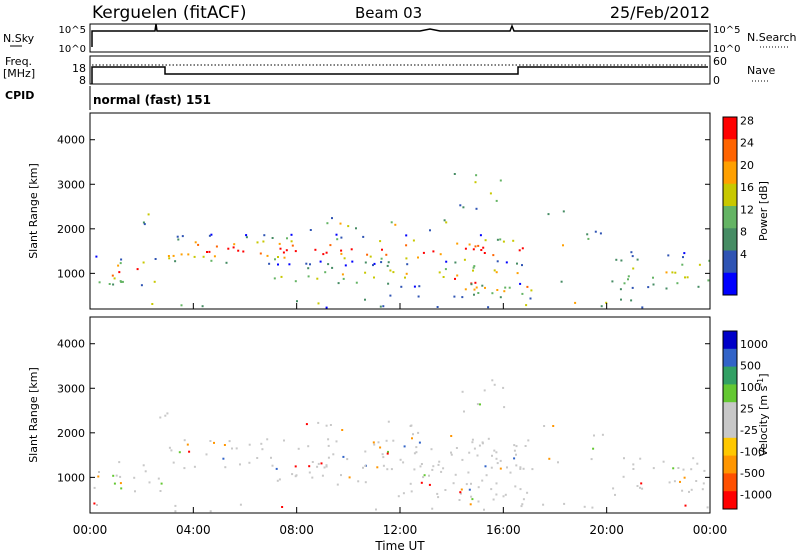 This screenshot has width=800, height=554. I want to click on velocity-cbar-label-main: Velocity [m s, so click(763, 420).